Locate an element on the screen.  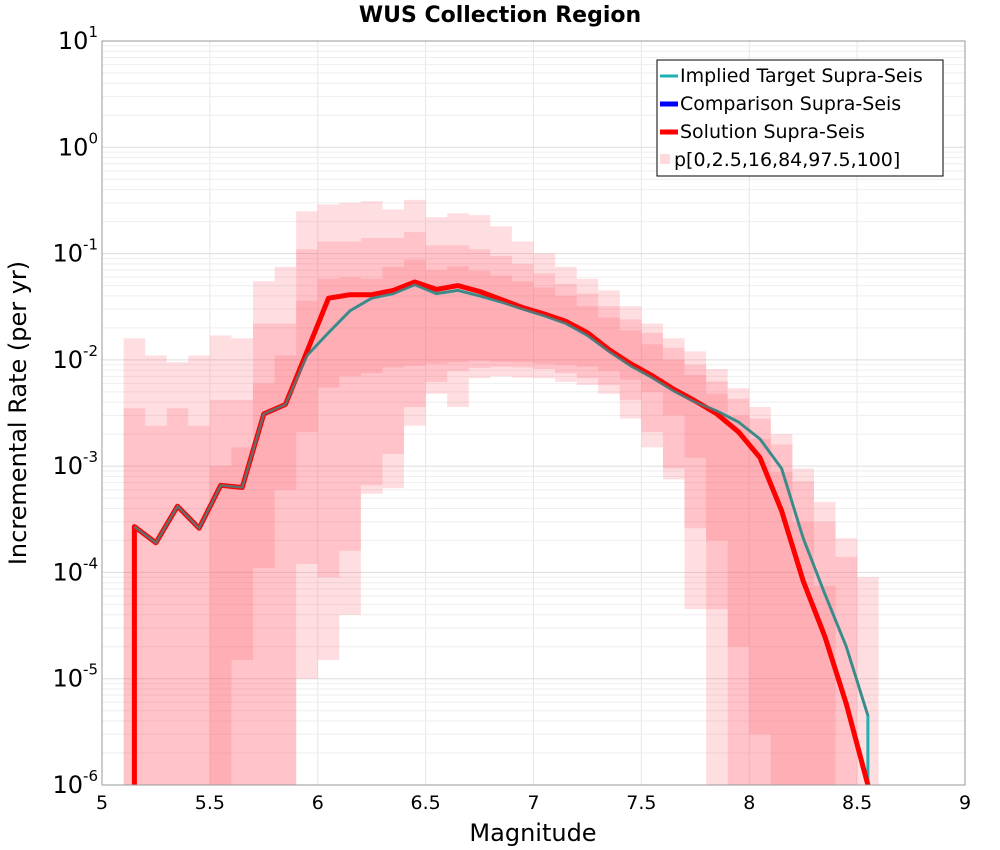
legend-box is located at coordinates (800, 118).